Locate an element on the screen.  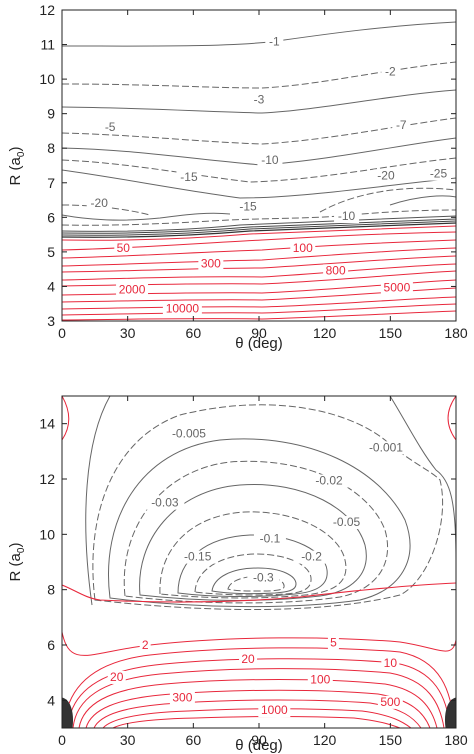
contour-label: -0.05 is located at coordinates (347, 522).